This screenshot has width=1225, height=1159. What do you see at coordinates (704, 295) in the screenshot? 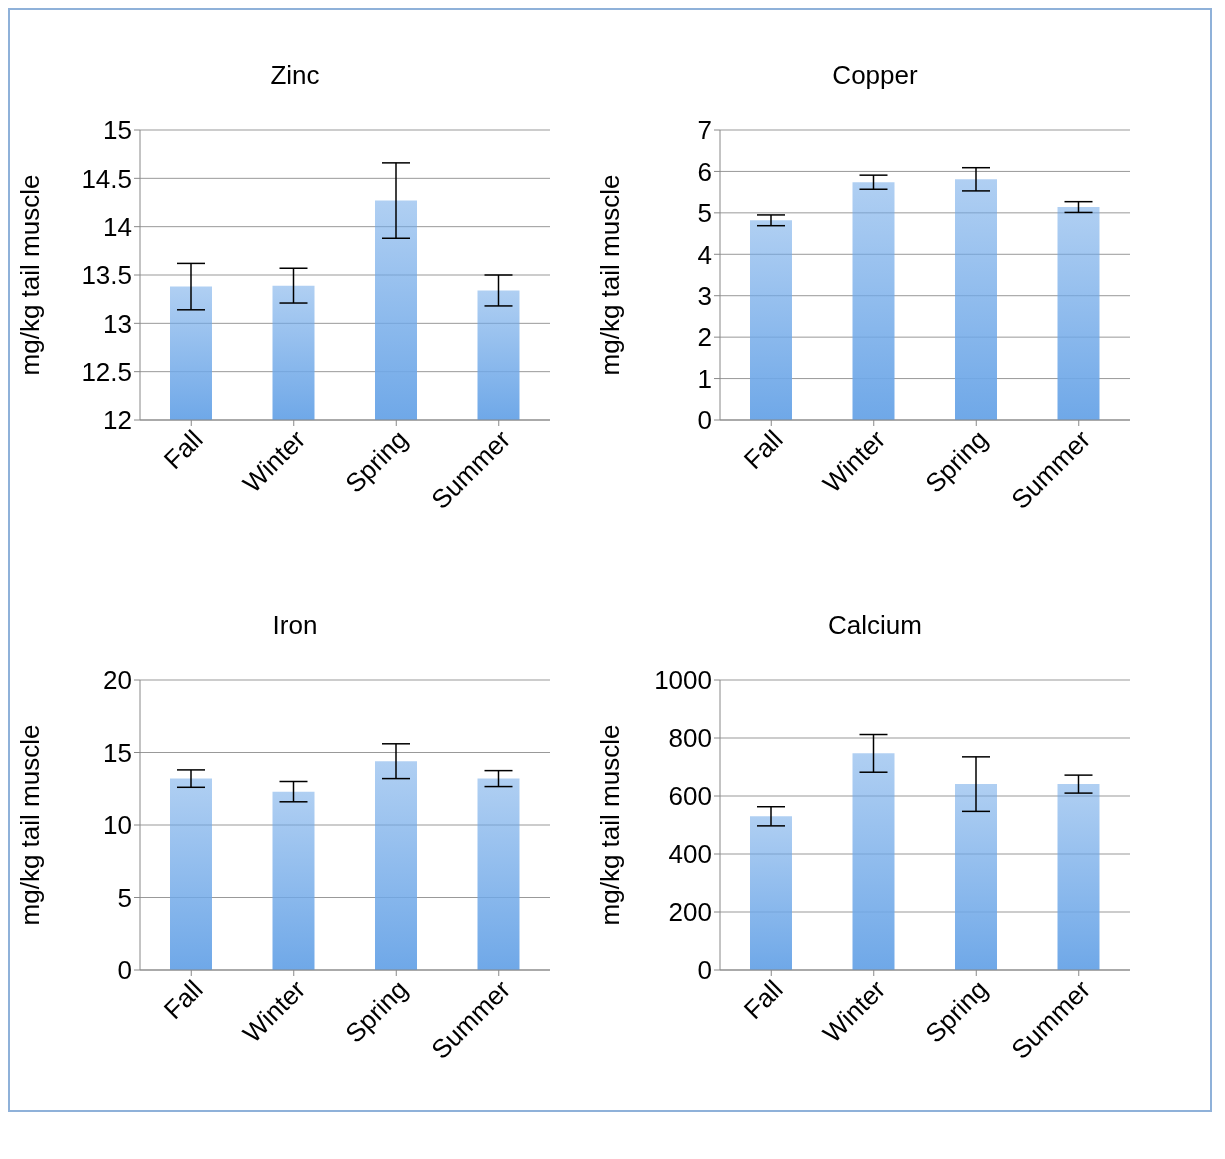
I see `y-tick-label: 3` at bounding box center [704, 295].